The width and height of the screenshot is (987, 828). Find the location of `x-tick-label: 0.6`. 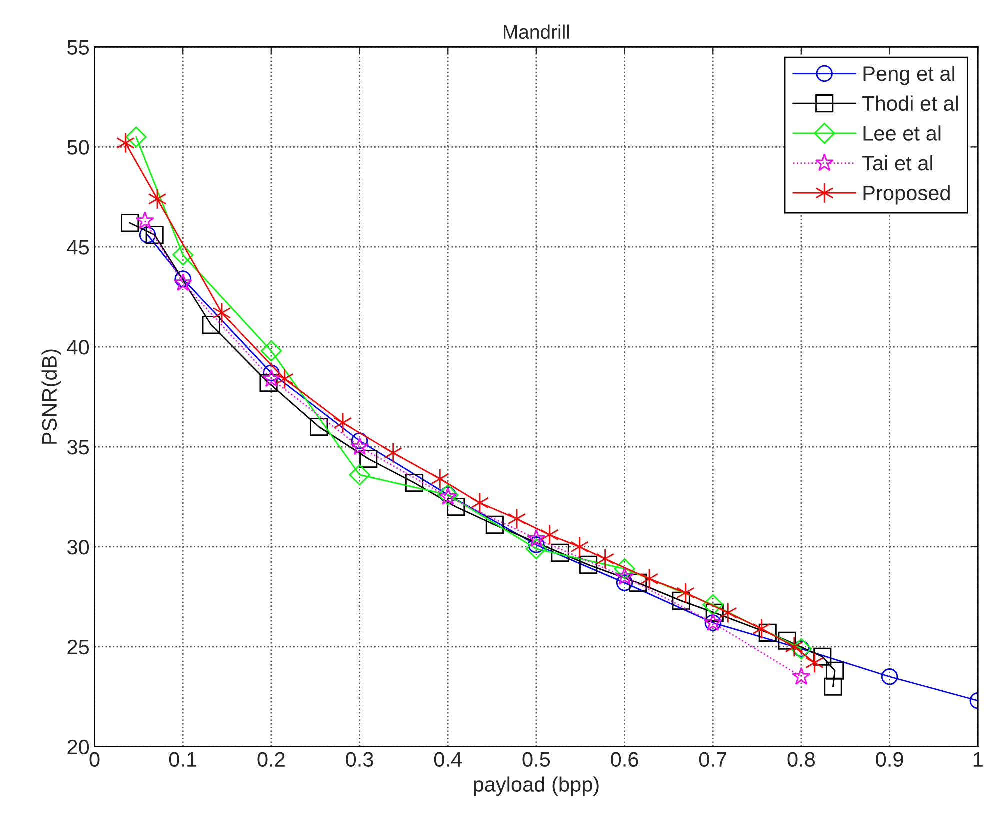

x-tick-label: 0.6 is located at coordinates (624, 760).